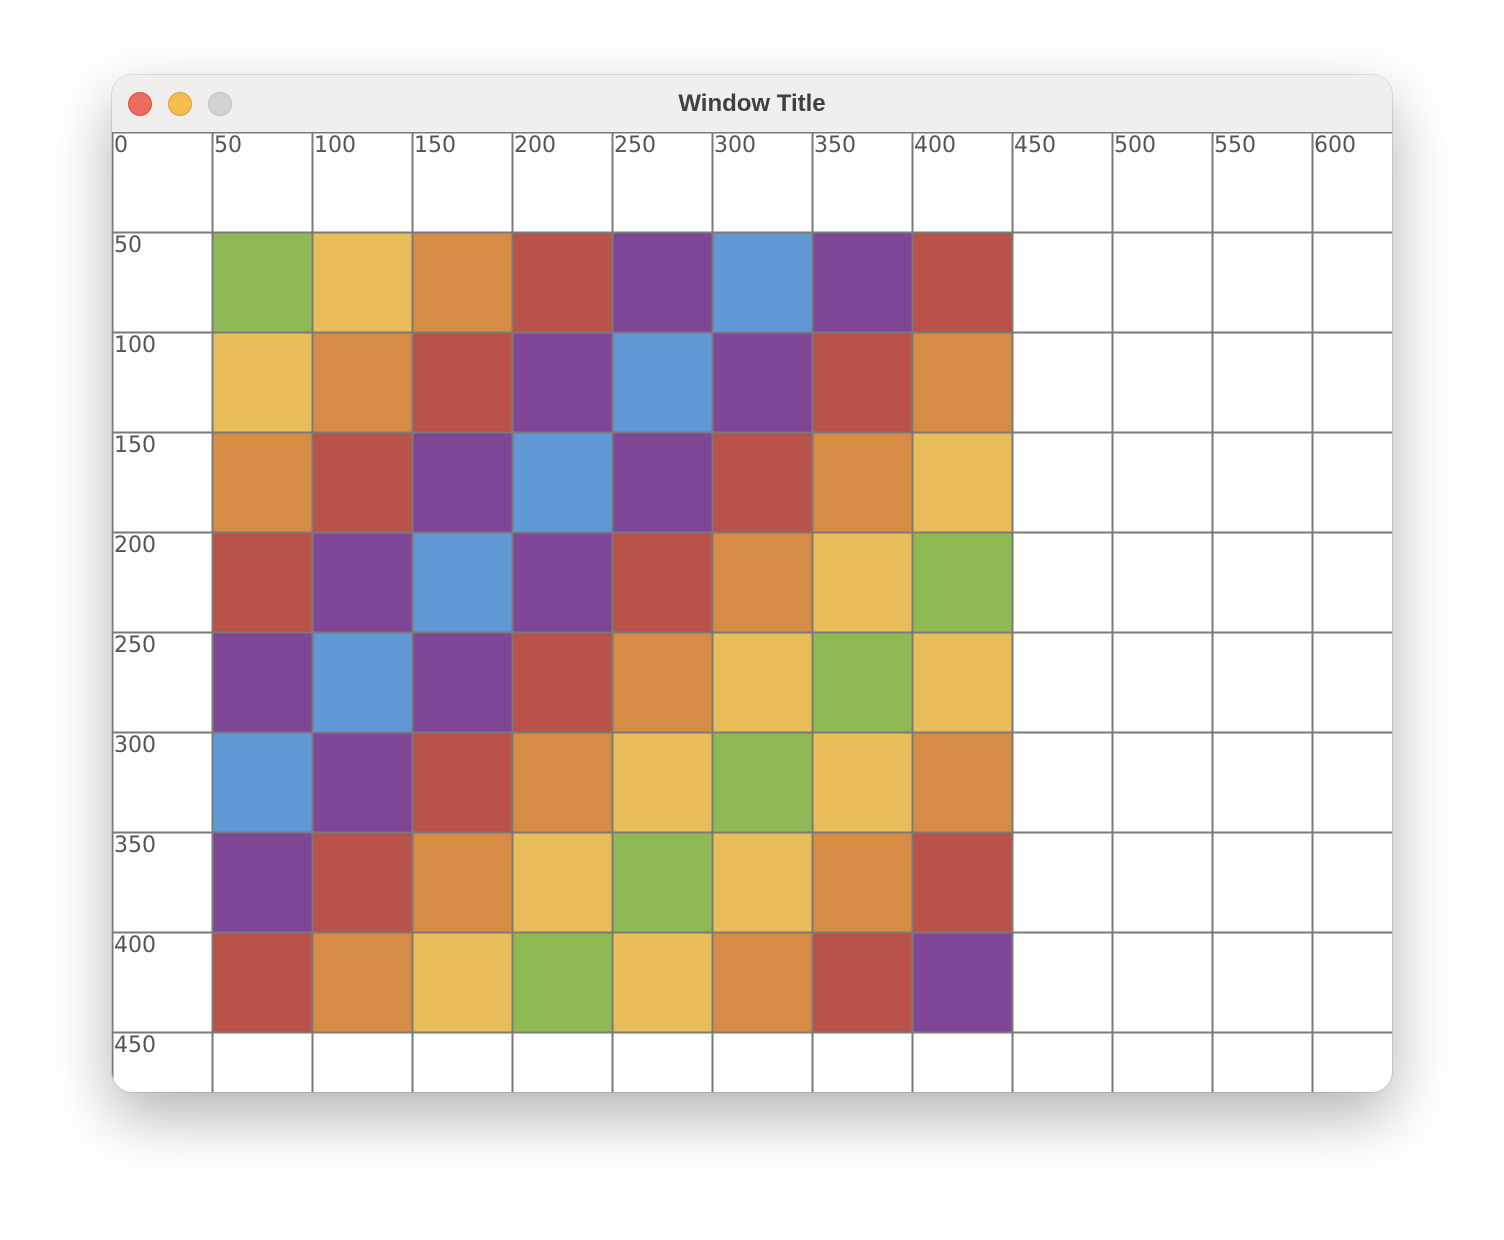  Describe the element at coordinates (121, 145) in the screenshot. I see `x-axis-label: 0` at that location.